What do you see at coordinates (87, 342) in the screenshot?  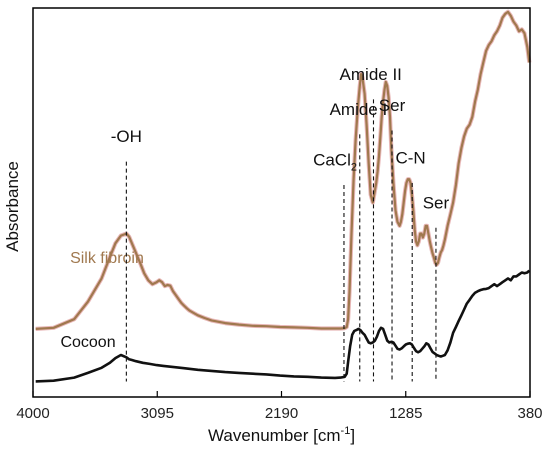 I see `series-label-cocoon: Cocoon` at bounding box center [87, 342].